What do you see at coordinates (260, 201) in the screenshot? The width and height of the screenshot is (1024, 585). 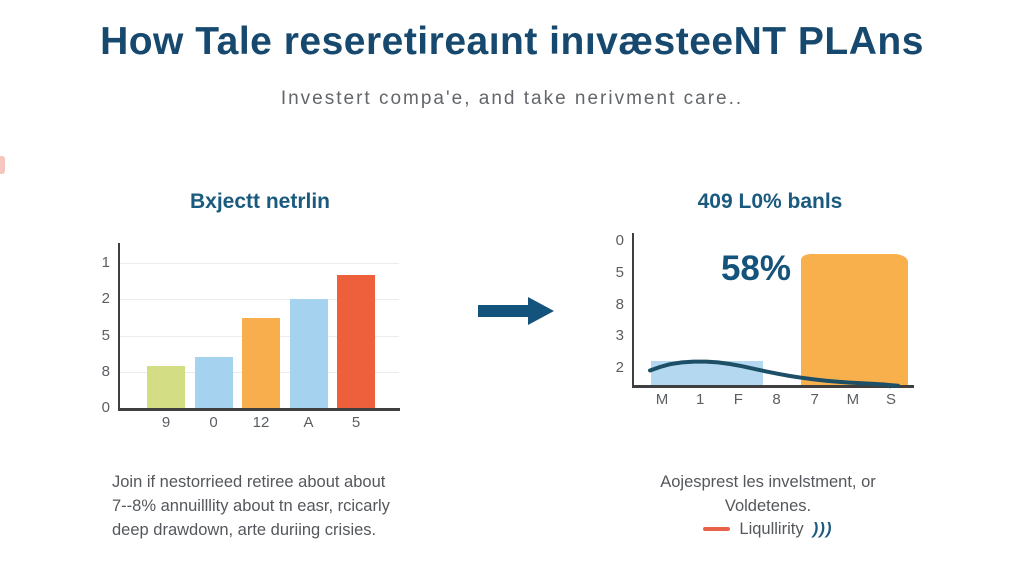 I see `left-chart-title: Bxjectt netrlin` at bounding box center [260, 201].